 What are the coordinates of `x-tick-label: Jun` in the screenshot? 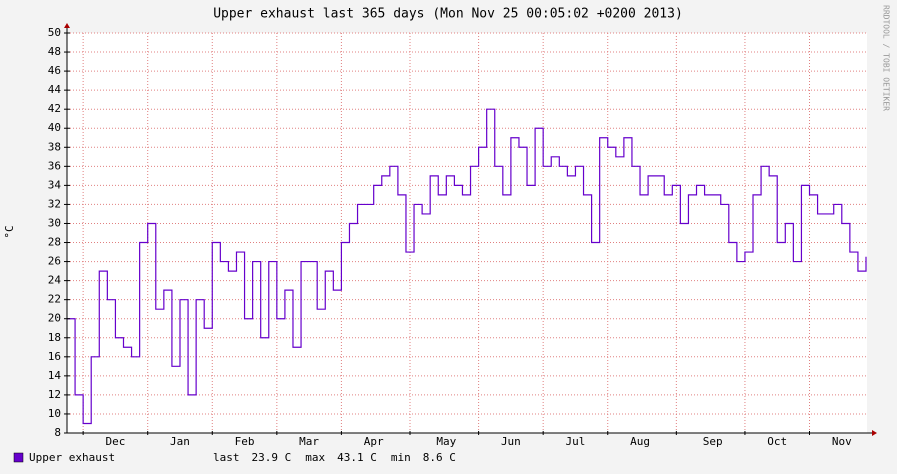 It's located at (511, 441).